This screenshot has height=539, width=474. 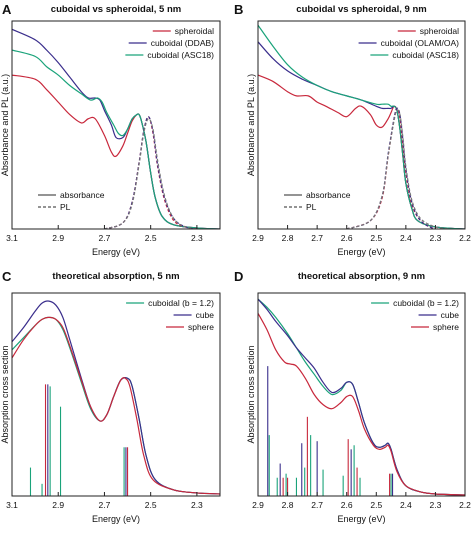 What do you see at coordinates (7, 276) in the screenshot?
I see `panel-letter: C` at bounding box center [7, 276].